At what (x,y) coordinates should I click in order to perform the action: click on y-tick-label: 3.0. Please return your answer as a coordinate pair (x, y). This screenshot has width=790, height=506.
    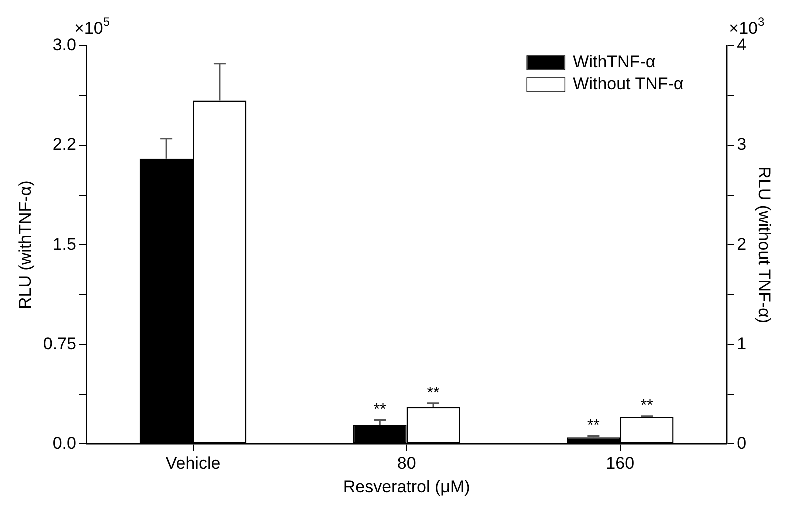
    Looking at the image, I should click on (64, 45).